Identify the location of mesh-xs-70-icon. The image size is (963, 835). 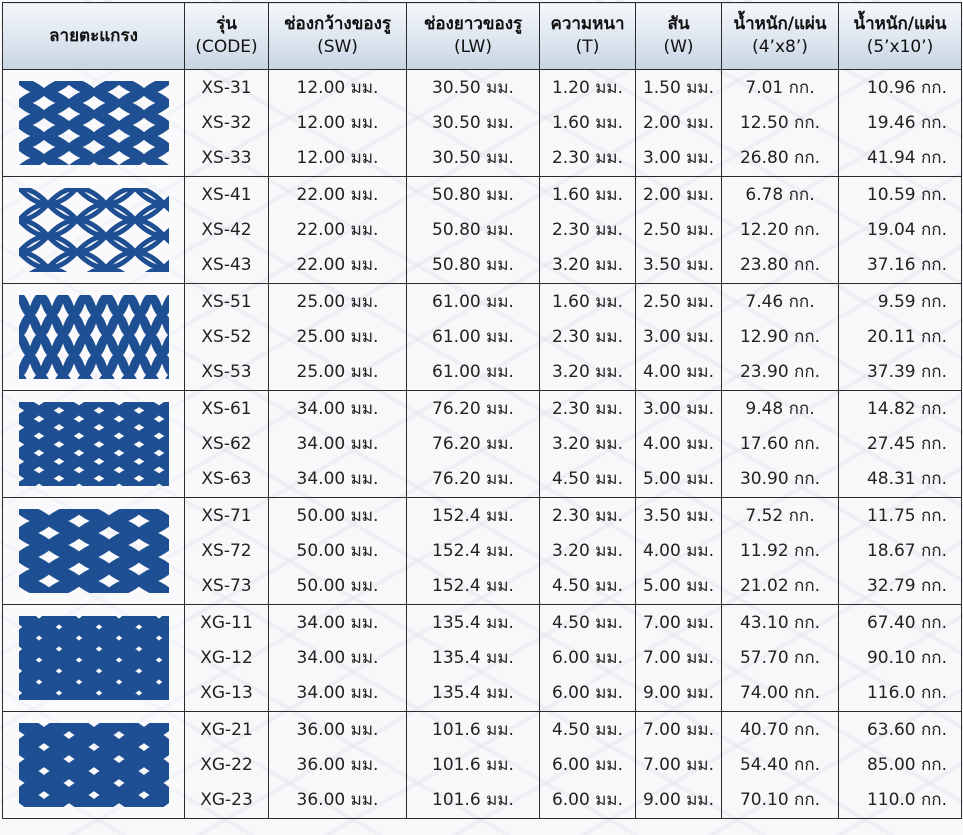
(93, 551).